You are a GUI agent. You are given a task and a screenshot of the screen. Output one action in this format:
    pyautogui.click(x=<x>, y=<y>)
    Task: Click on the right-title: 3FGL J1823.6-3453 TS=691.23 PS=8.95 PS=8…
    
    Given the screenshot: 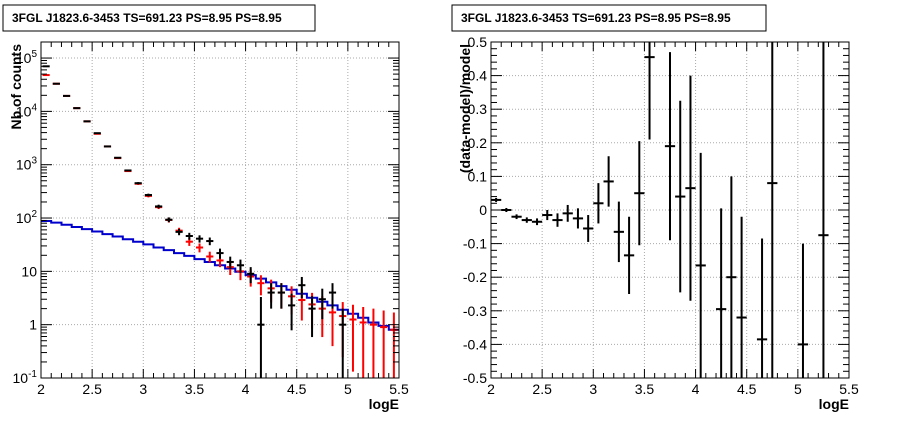 What is the action you would take?
    pyautogui.click(x=596, y=18)
    